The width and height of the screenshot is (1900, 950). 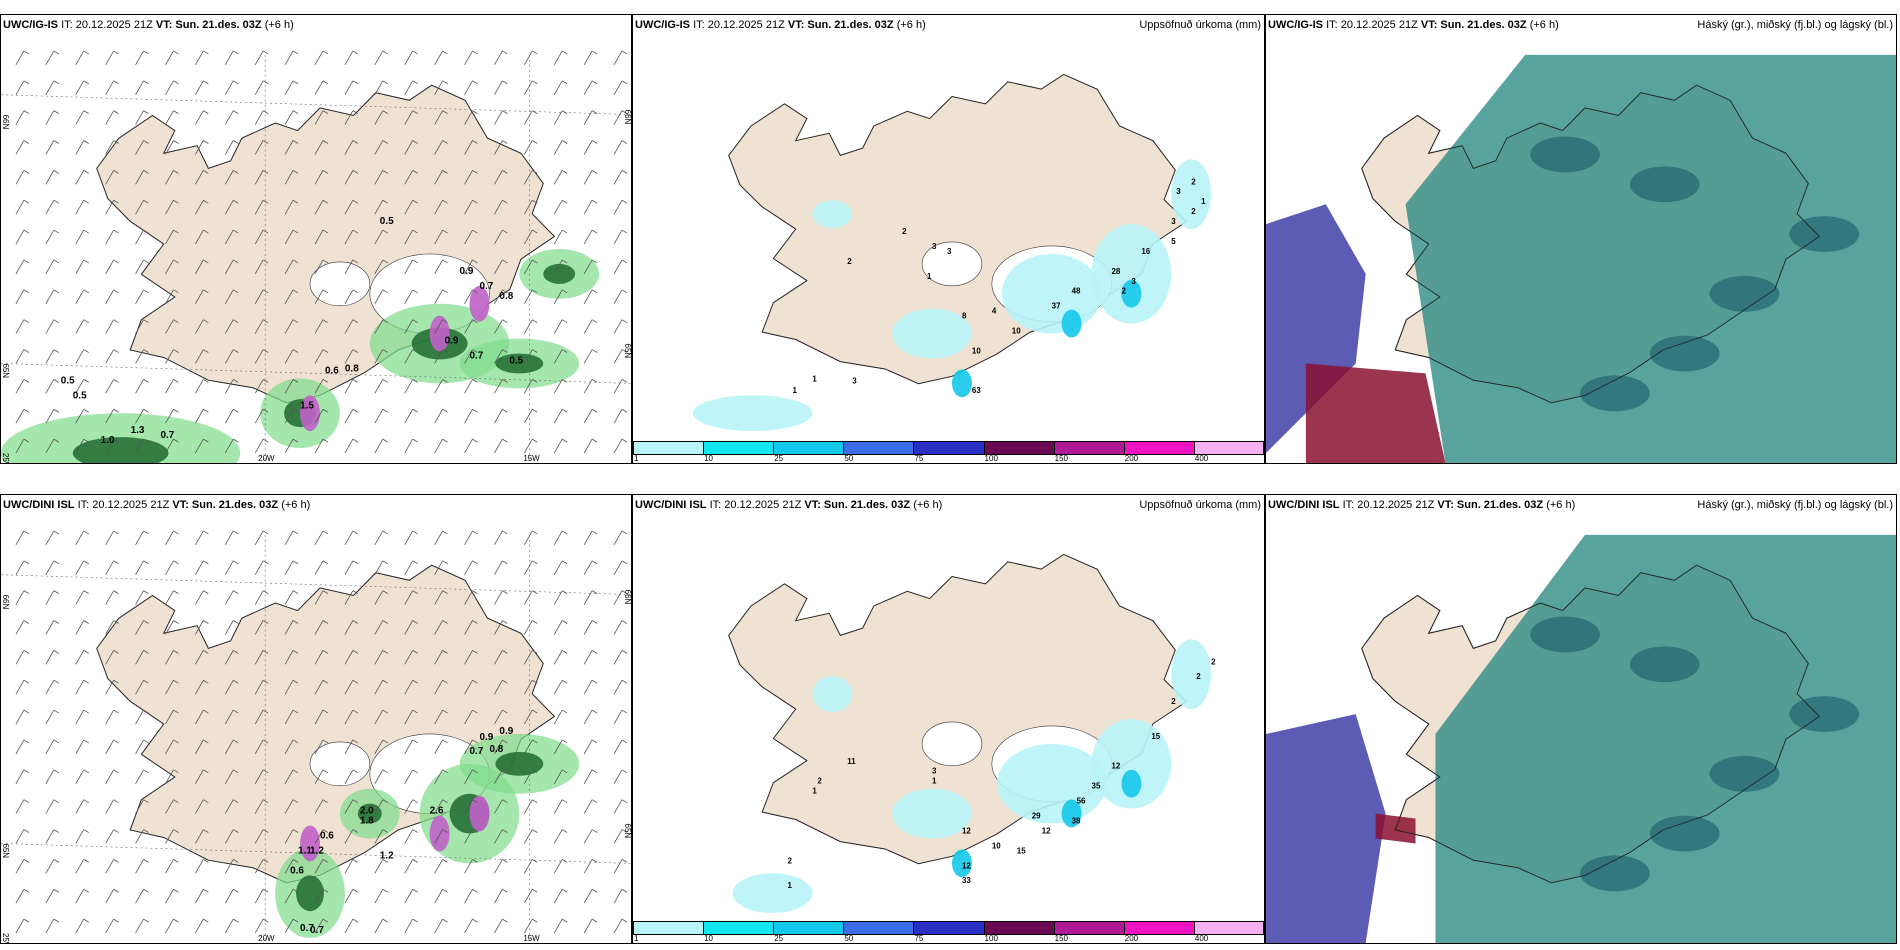 I want to click on value-label: 63, so click(x=976, y=390).